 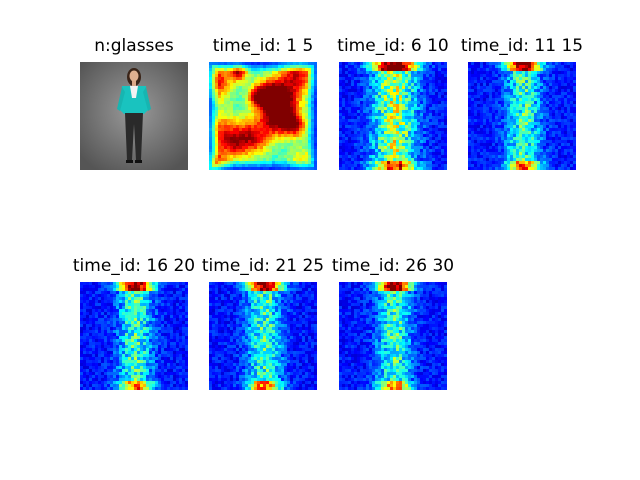 What do you see at coordinates (134, 46) in the screenshot?
I see `panel-title-glasses: n:glasses` at bounding box center [134, 46].